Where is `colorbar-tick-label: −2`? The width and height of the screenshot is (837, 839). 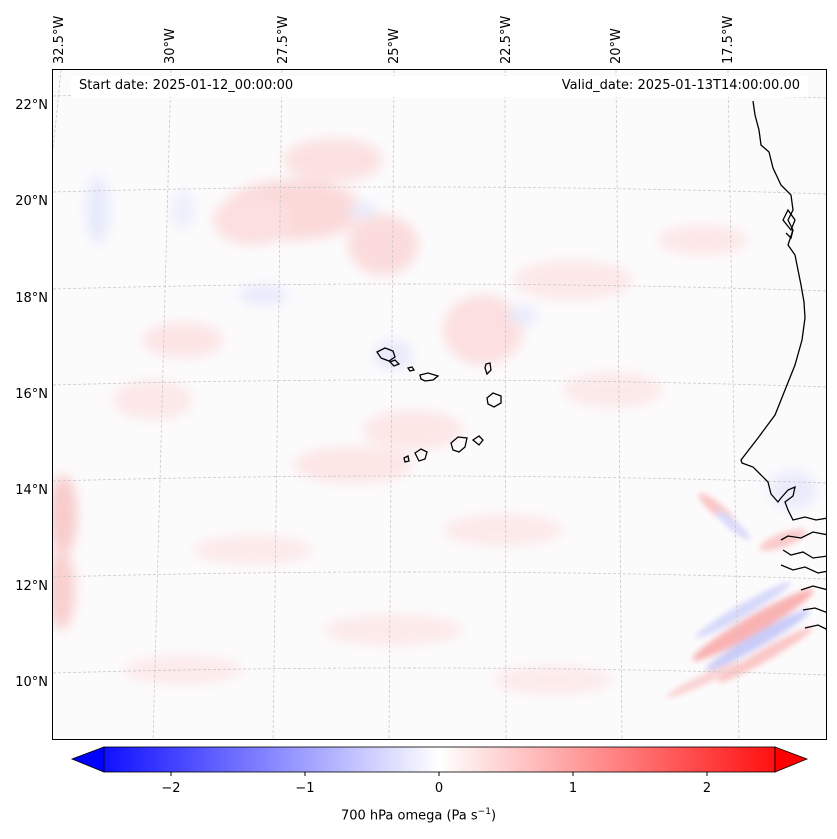 colorbar-tick-label: −2 is located at coordinates (171, 788).